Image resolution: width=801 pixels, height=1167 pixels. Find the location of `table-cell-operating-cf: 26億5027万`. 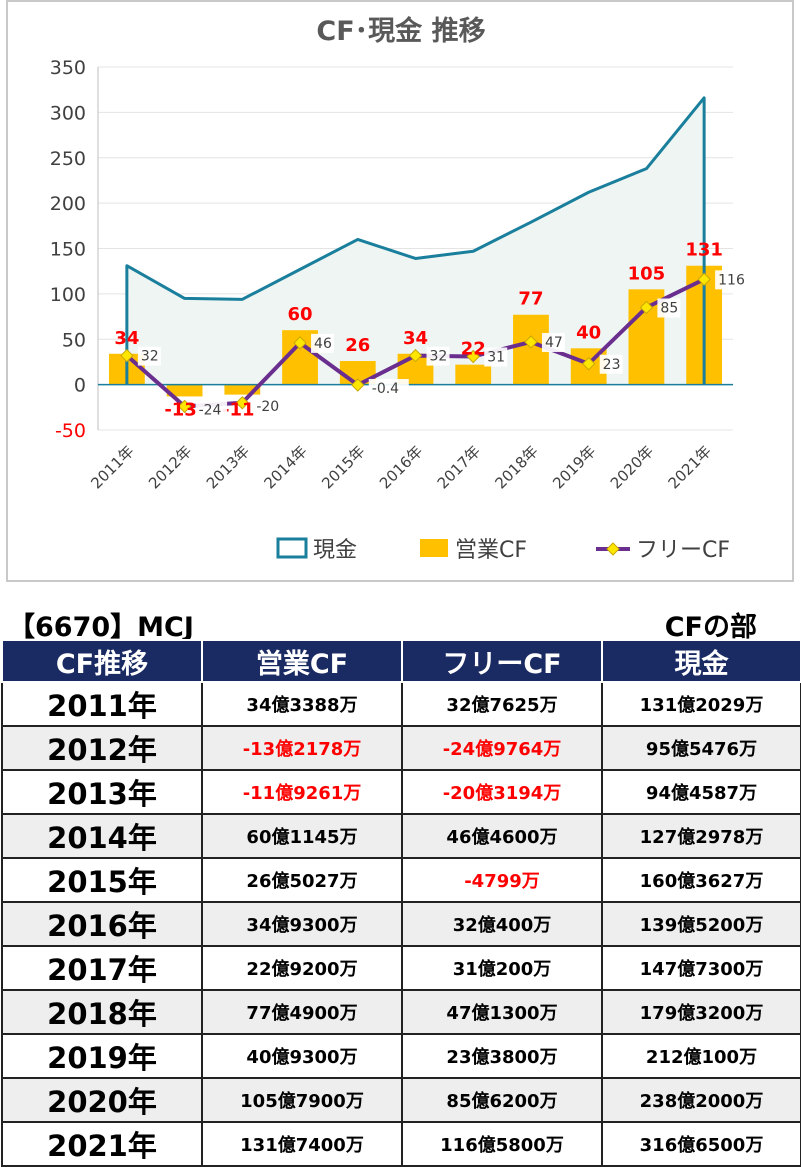

table-cell-operating-cf: 26億5027万 is located at coordinates (302, 880).